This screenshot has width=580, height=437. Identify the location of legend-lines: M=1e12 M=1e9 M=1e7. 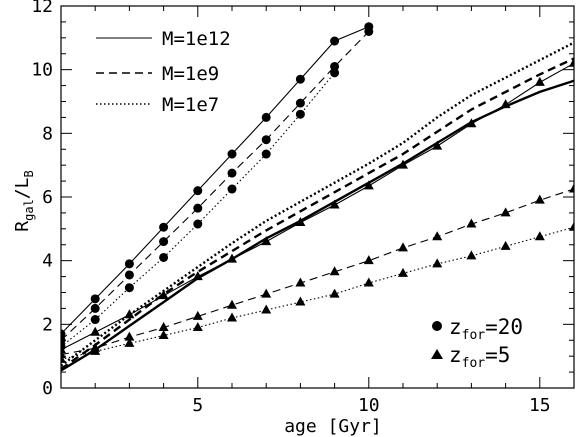
(163, 72).